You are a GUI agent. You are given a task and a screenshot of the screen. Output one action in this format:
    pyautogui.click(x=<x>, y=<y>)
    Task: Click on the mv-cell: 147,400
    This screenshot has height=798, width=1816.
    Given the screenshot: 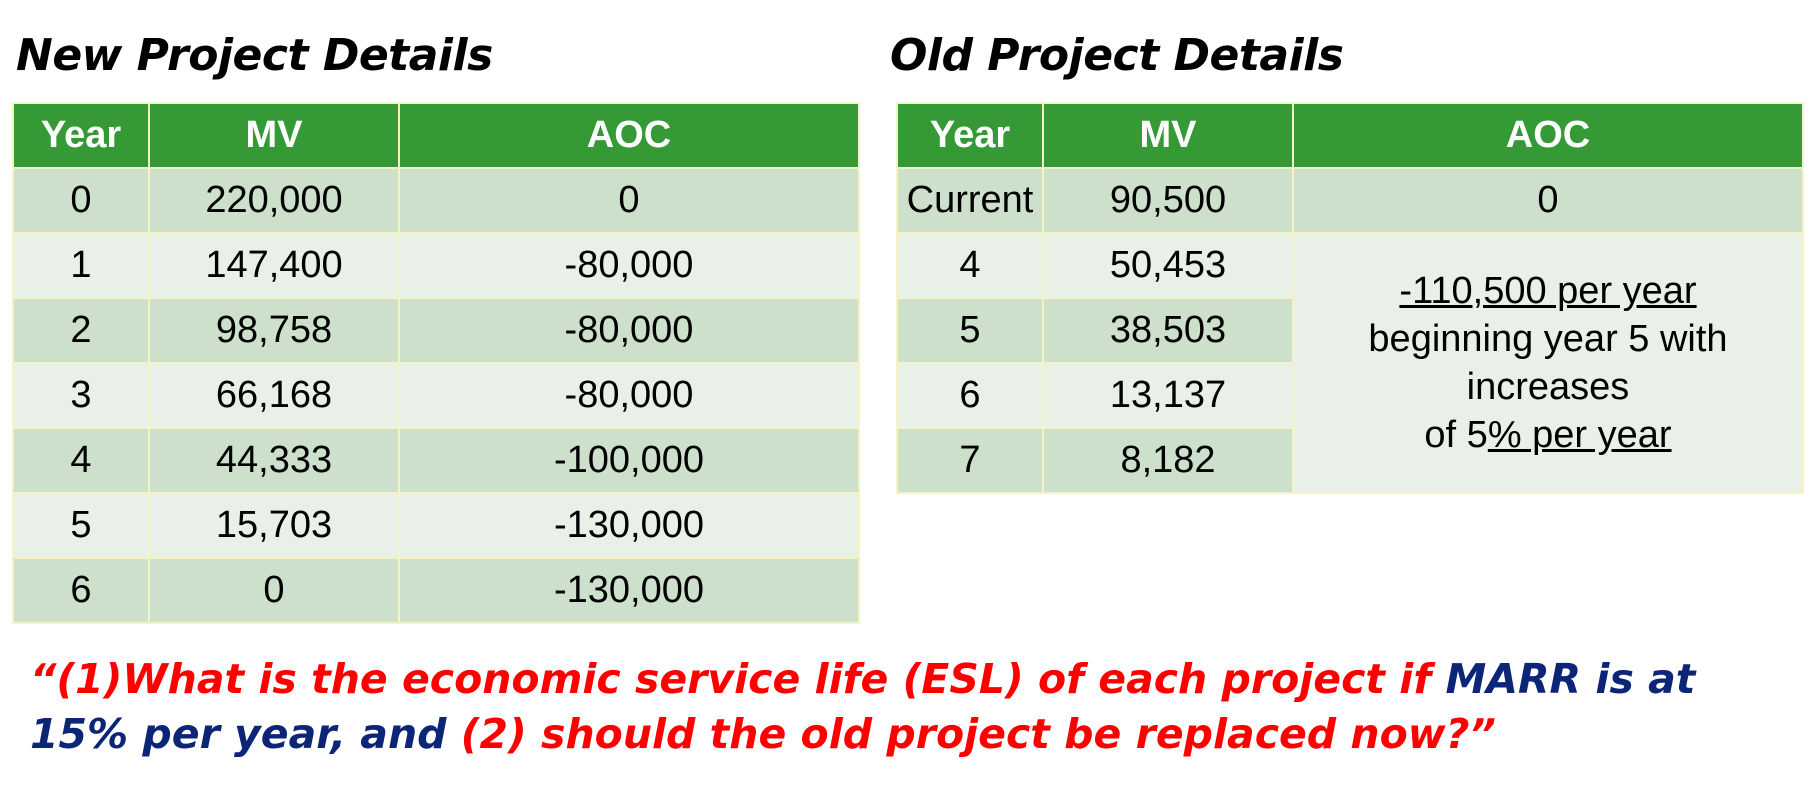 What is the action you would take?
    pyautogui.click(x=274, y=265)
    